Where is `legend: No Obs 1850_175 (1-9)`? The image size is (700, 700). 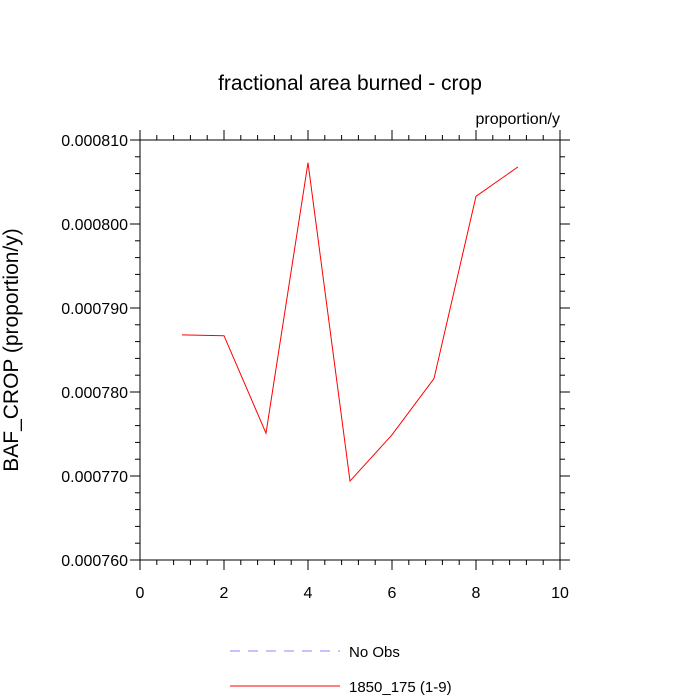 legend: No Obs 1850_175 (1-9) is located at coordinates (341, 670).